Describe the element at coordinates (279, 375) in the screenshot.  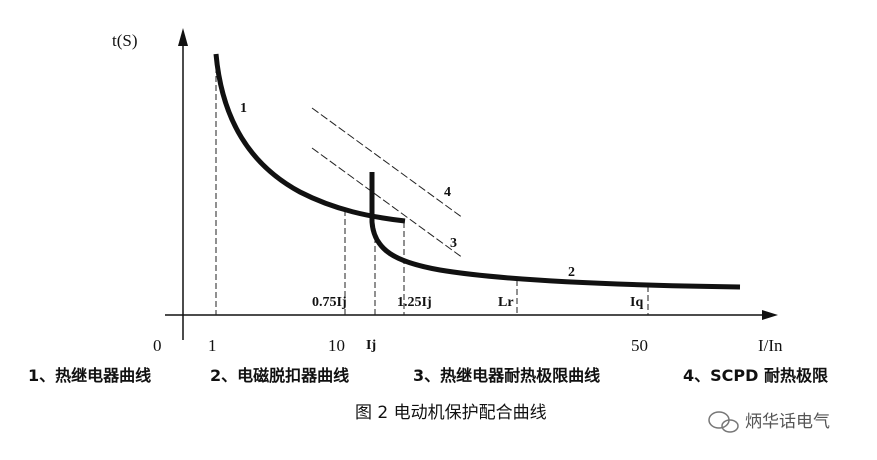
I see `legend-item: 2、电磁脱扣器曲线` at that location.